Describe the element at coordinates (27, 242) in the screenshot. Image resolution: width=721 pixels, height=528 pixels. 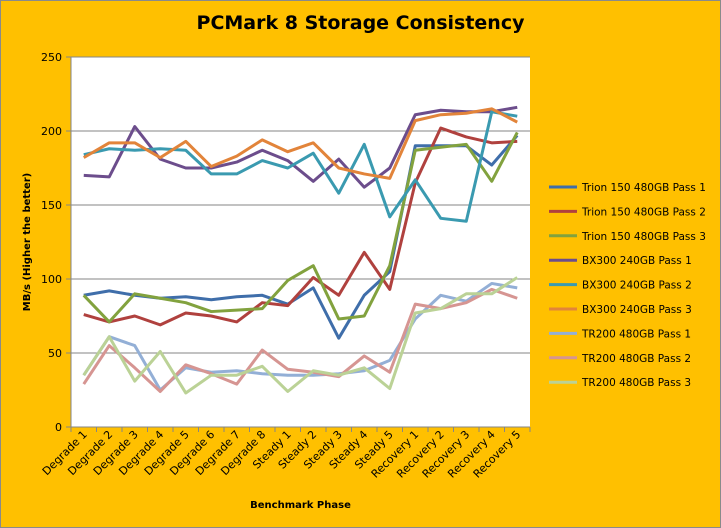
I see `y-axis-title: MB/s (Higher the better)` at that location.